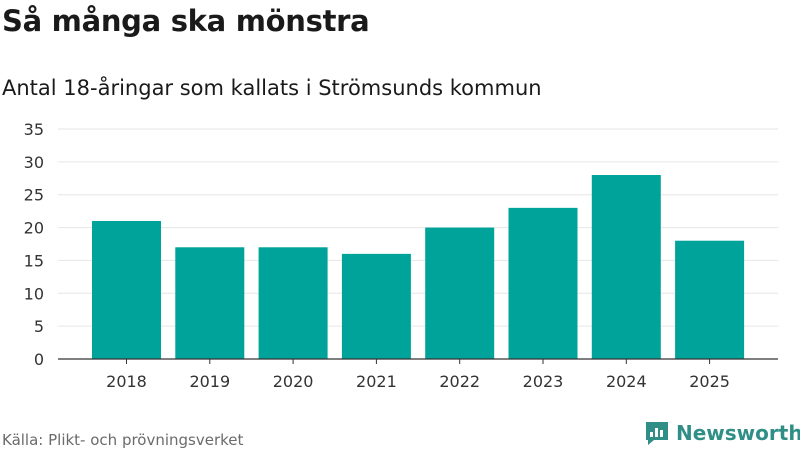  What do you see at coordinates (34, 228) in the screenshot?
I see `y-tick-label: 20` at bounding box center [34, 228].